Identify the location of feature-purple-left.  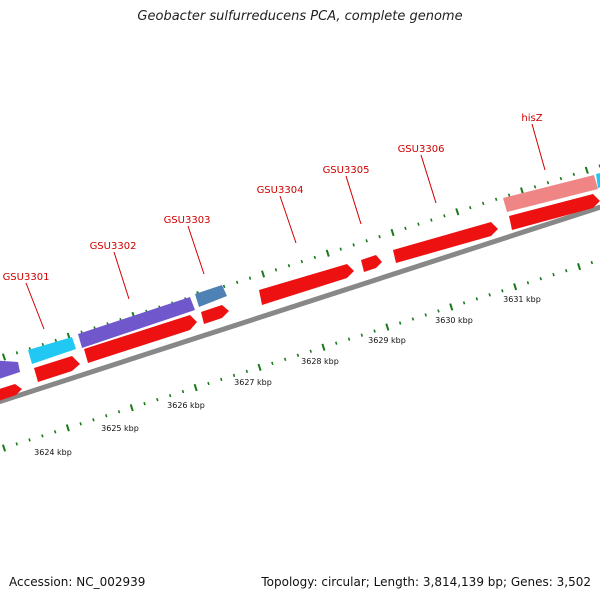
(10, 371).